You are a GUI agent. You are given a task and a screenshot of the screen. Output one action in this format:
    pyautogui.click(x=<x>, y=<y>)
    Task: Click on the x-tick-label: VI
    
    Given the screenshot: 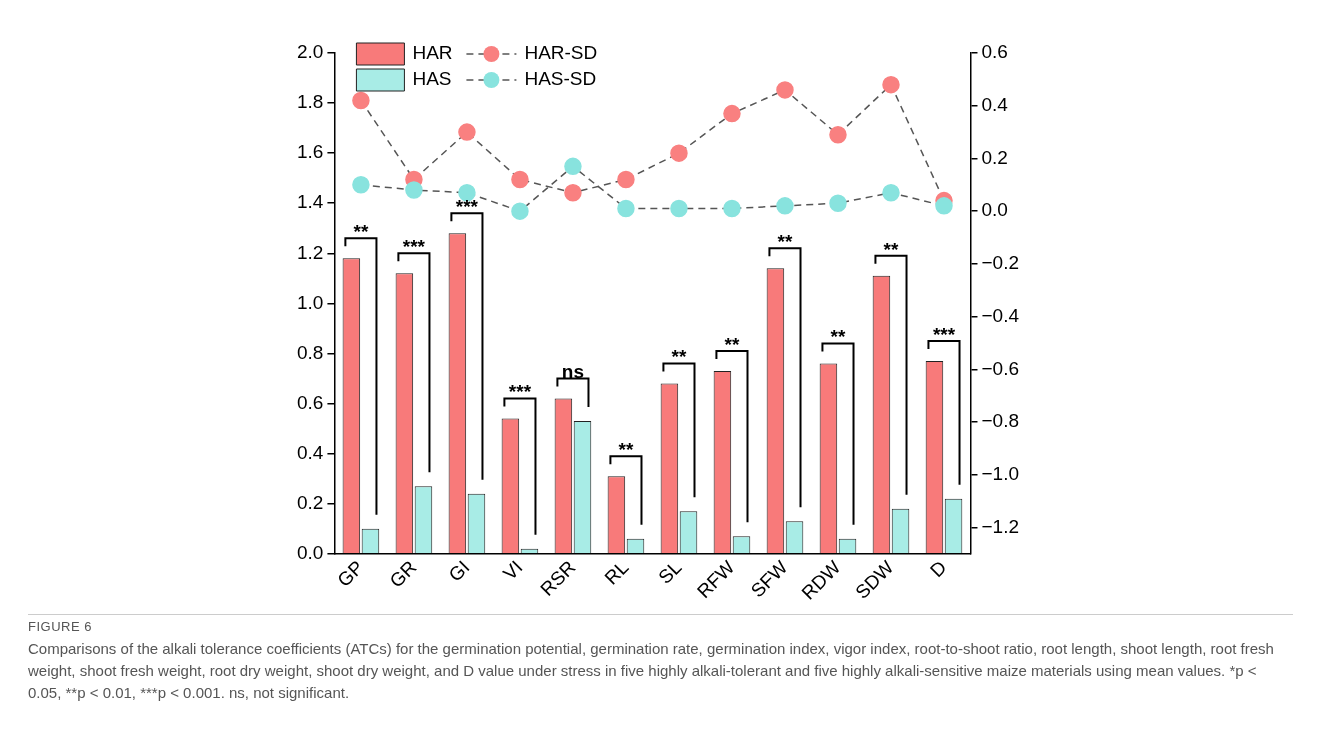 What is the action you would take?
    pyautogui.click(x=512, y=570)
    